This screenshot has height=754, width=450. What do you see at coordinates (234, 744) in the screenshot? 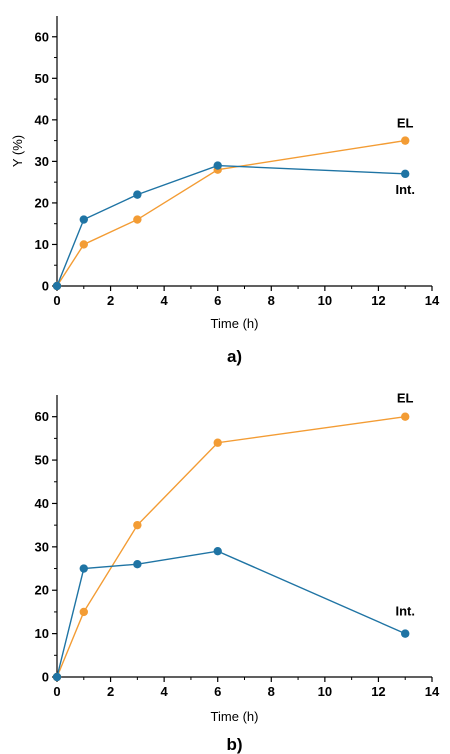
I see `panel-label: b)` at bounding box center [234, 744].